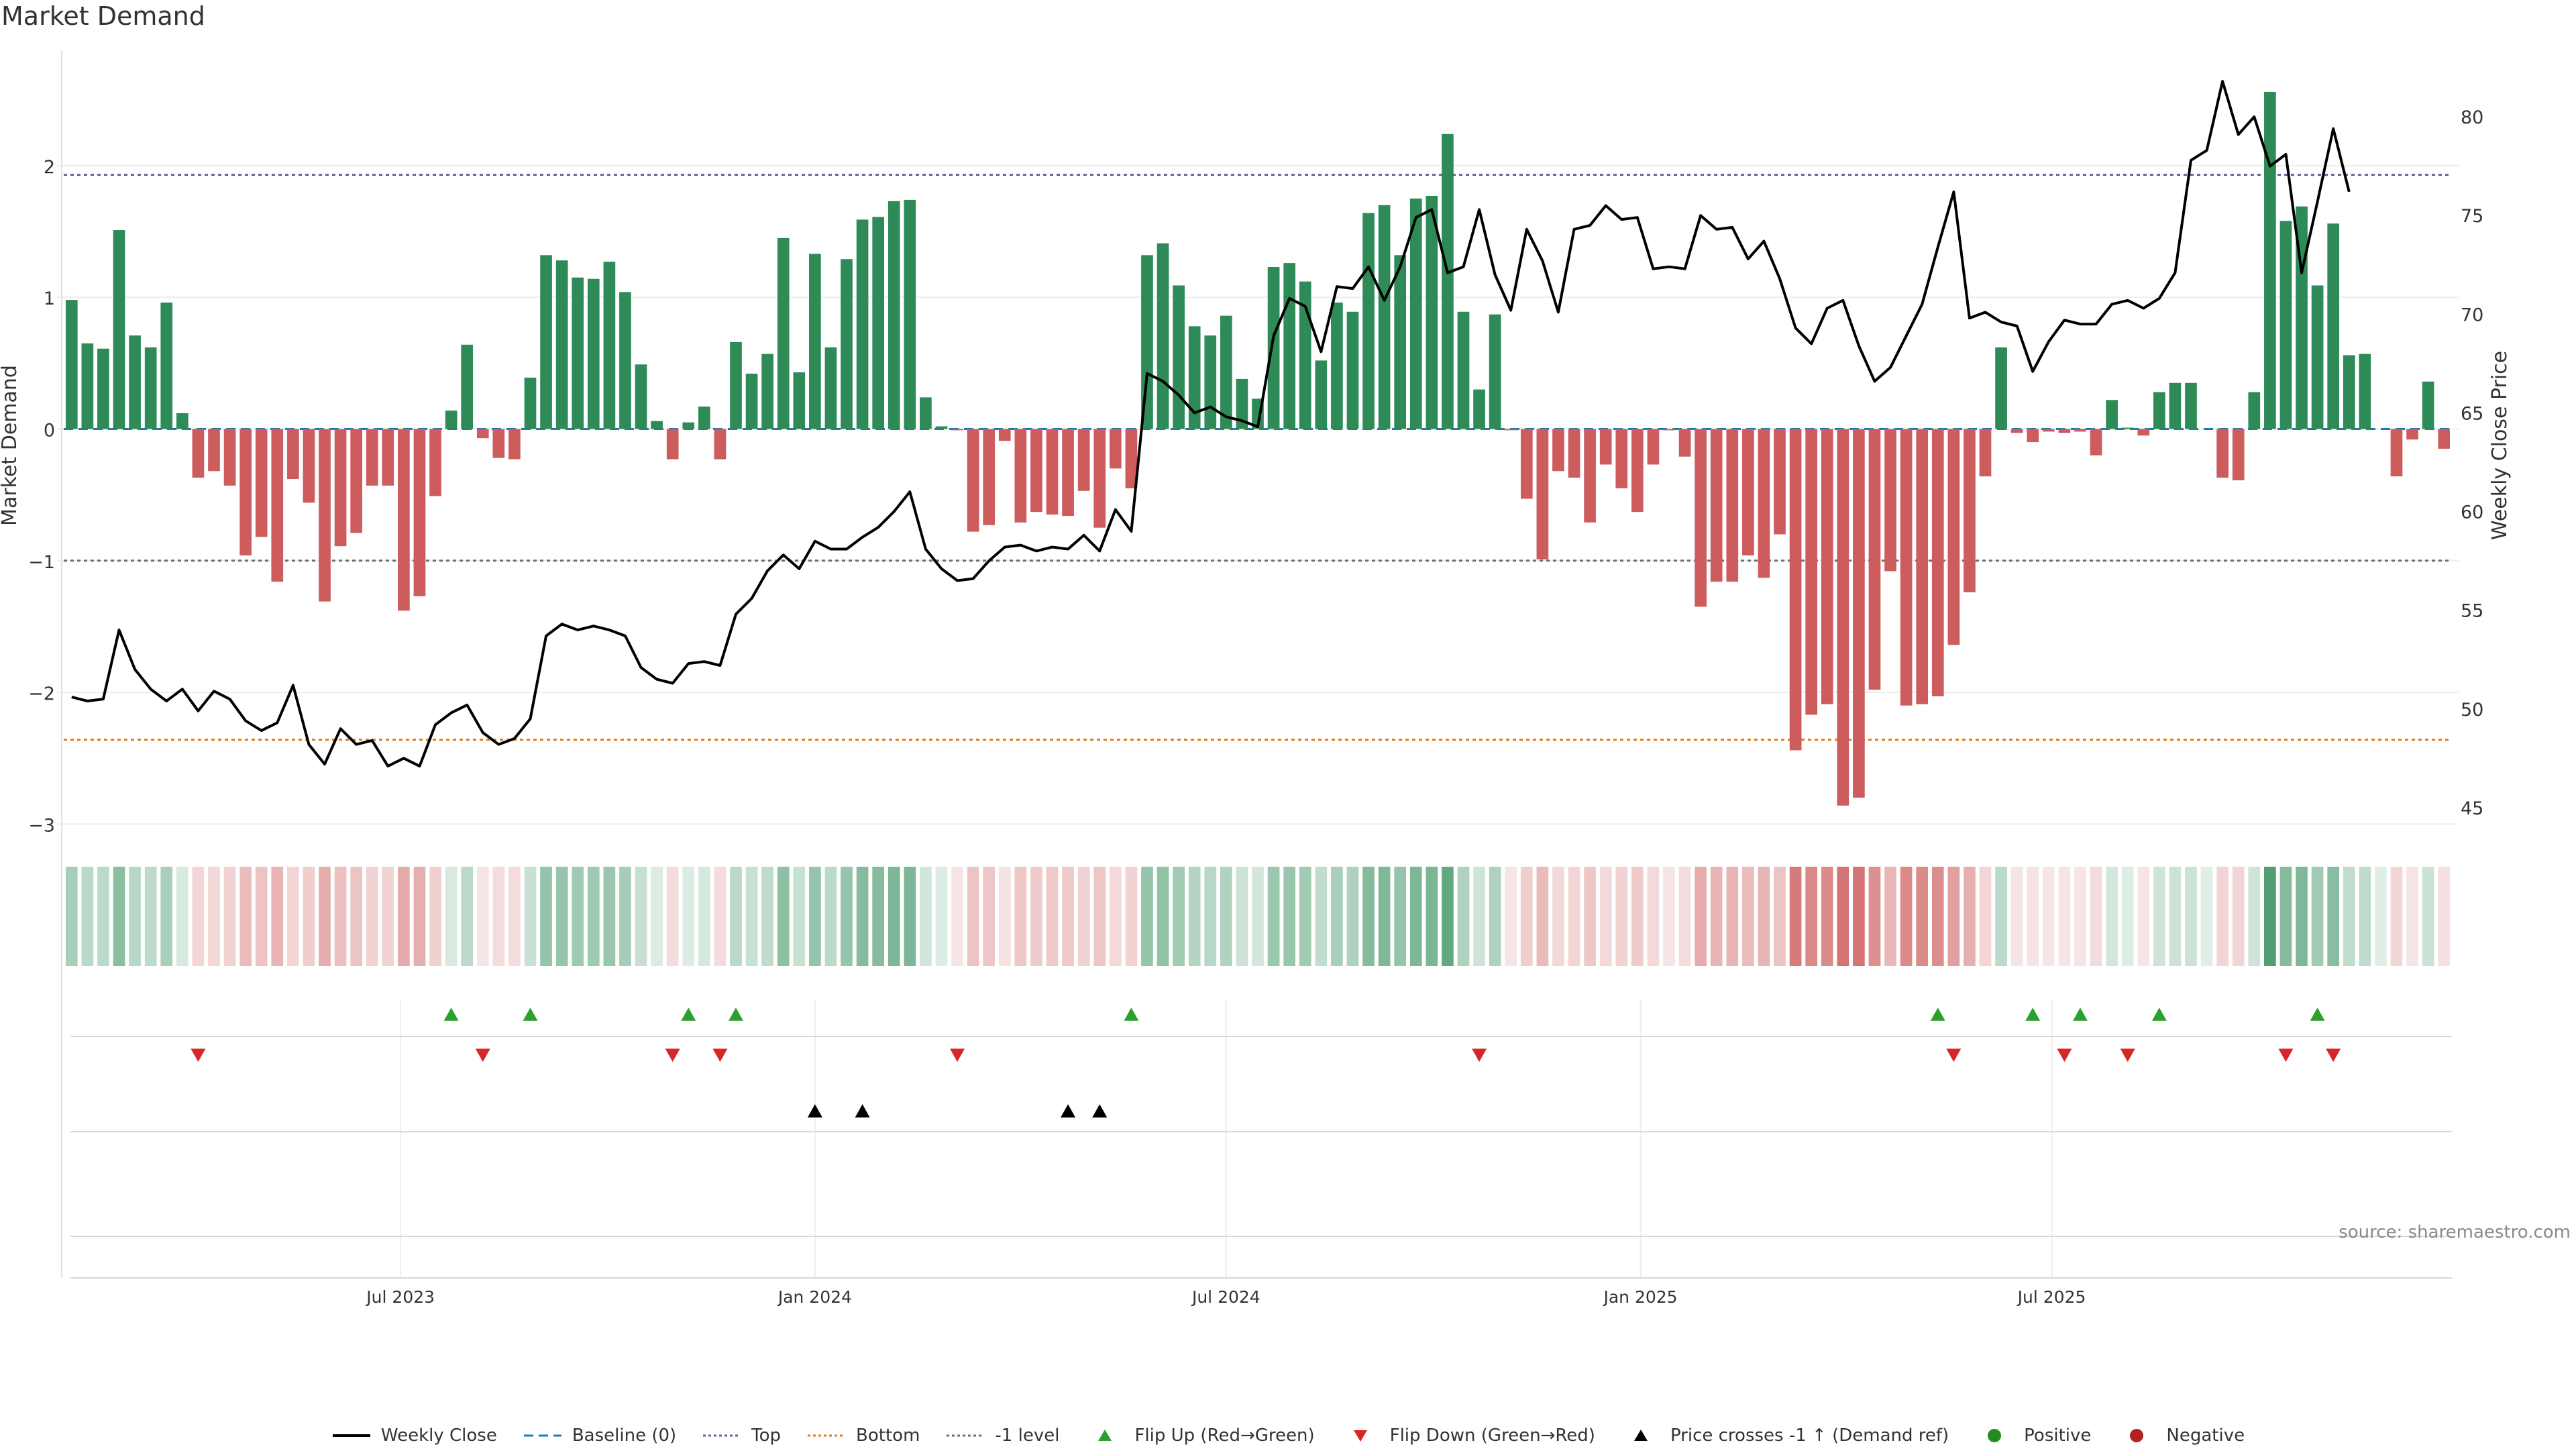 This screenshot has height=1449, width=2576. Describe the element at coordinates (1639, 1297) in the screenshot. I see `x-tick-label: Jan 2025` at that location.